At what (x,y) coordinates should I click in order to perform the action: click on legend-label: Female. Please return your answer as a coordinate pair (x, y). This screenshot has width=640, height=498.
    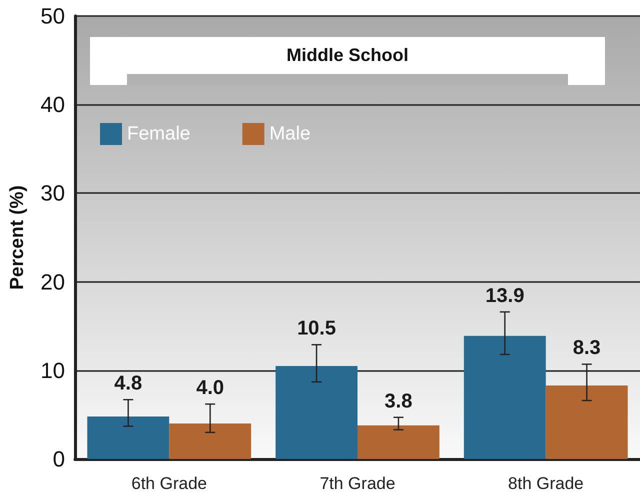
    Looking at the image, I should click on (158, 134).